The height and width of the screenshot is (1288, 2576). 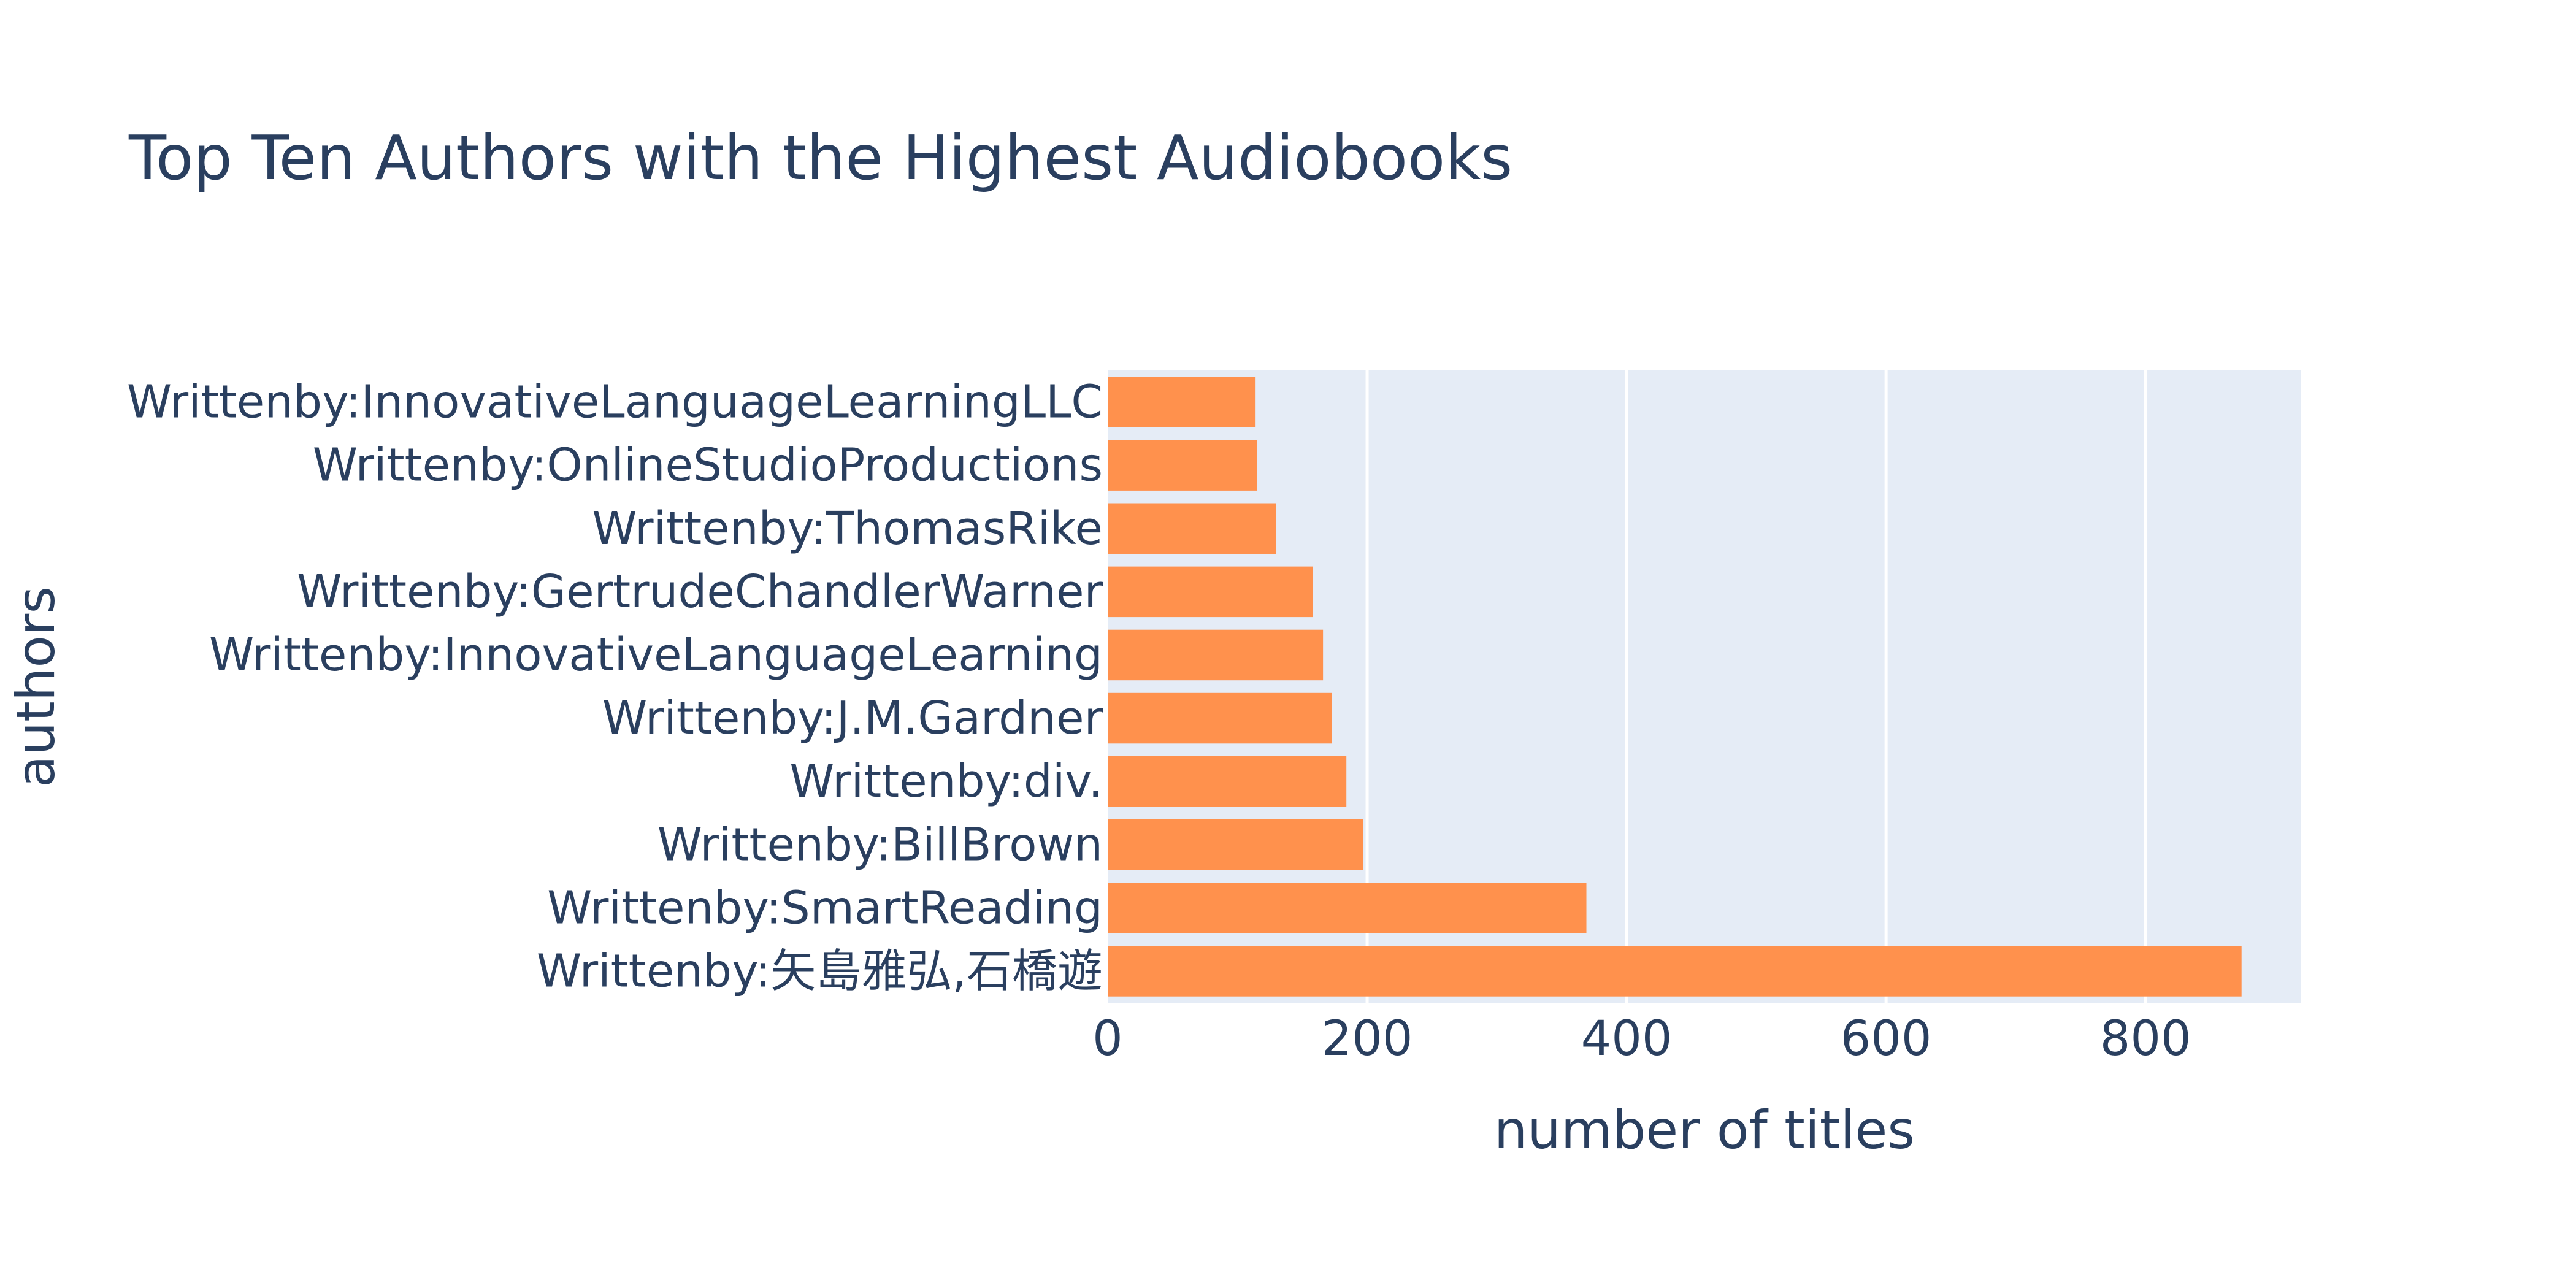 I want to click on x-axis-label: number of titles, so click(x=1704, y=1130).